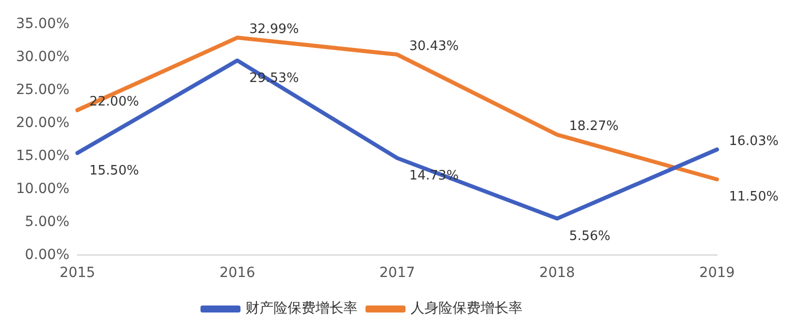 This screenshot has height=334, width=800. What do you see at coordinates (466, 308) in the screenshot?
I see `legend-label: 人身险保费增长率` at bounding box center [466, 308].